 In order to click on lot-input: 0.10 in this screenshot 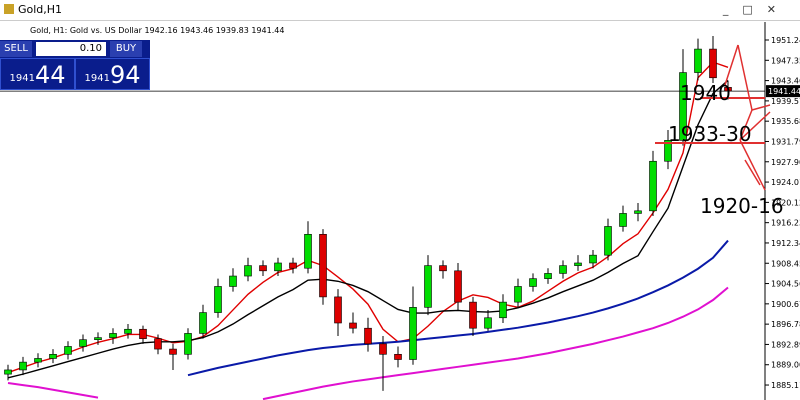, I will do `click(71, 49)`.